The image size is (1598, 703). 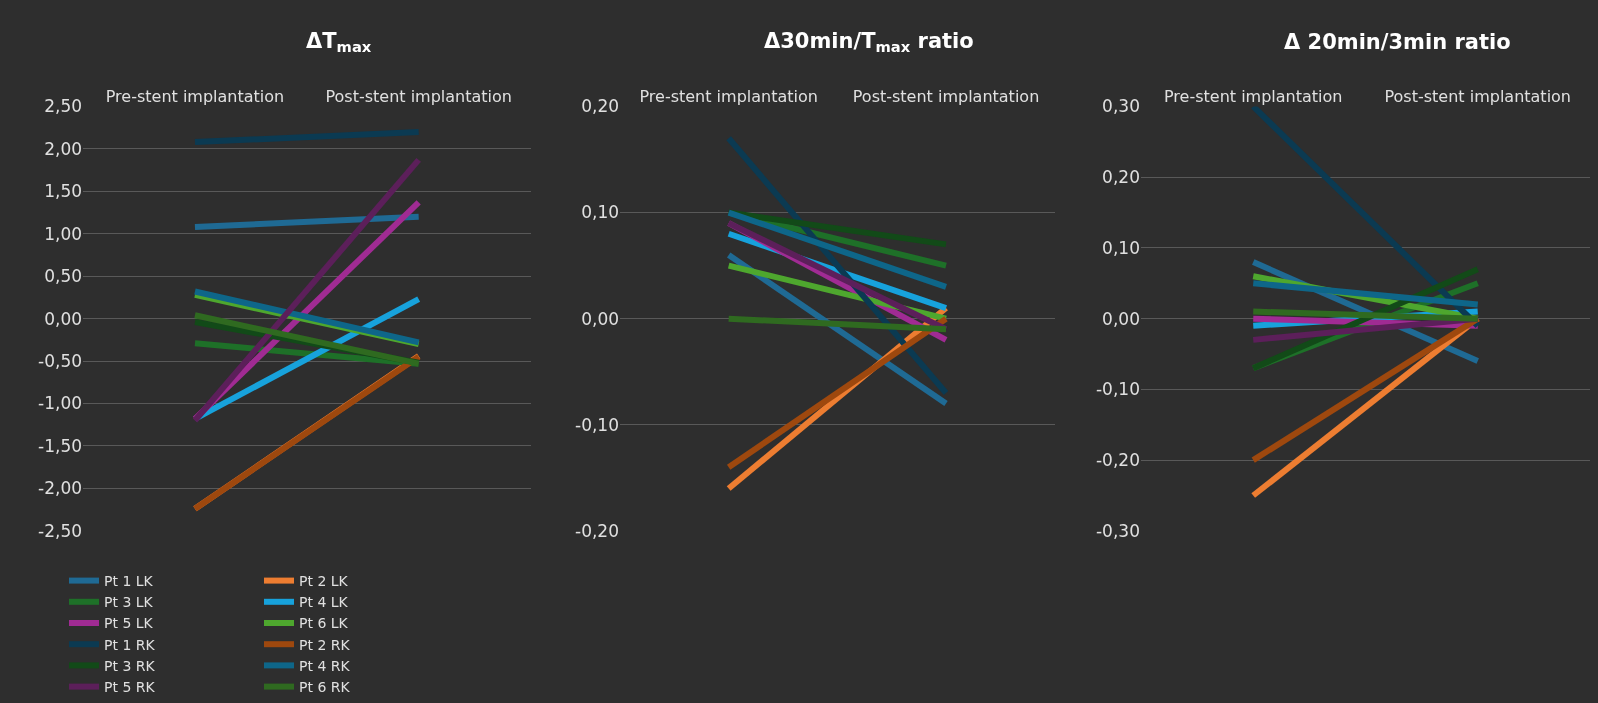 What do you see at coordinates (129, 623) in the screenshot?
I see `legend-label: Pt 5 LK` at bounding box center [129, 623].